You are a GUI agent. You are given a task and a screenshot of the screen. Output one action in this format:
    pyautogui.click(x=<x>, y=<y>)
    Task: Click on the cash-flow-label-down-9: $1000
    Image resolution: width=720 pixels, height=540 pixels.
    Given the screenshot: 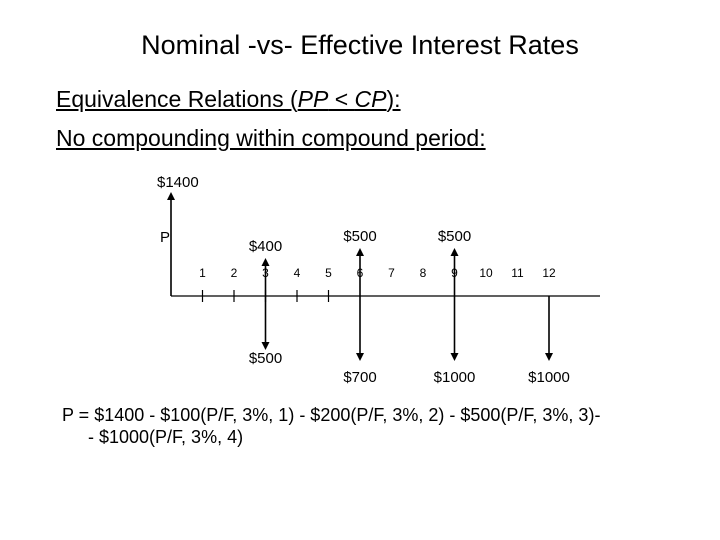 What is the action you would take?
    pyautogui.click(x=455, y=377)
    